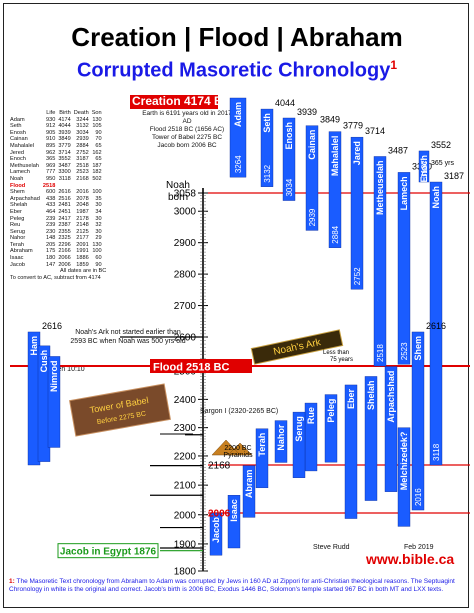 This screenshot has width=474, height=613. What do you see at coordinates (185, 243) in the screenshot?
I see `y-tick-label: 2900` at bounding box center [185, 243].